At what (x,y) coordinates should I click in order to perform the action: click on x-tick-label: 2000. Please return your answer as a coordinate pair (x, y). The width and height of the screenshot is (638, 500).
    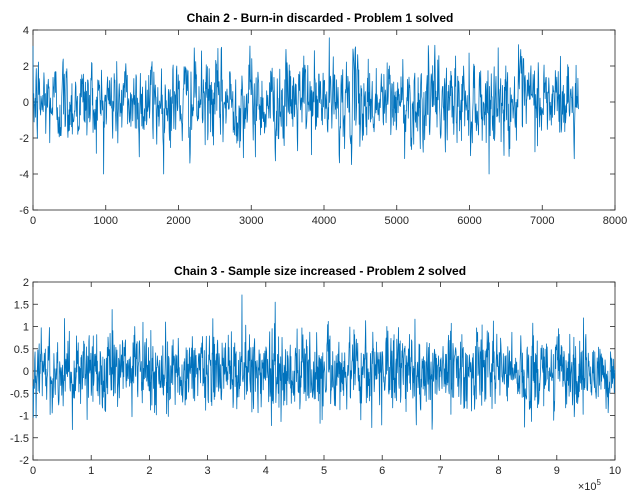
    Looking at the image, I should click on (178, 221).